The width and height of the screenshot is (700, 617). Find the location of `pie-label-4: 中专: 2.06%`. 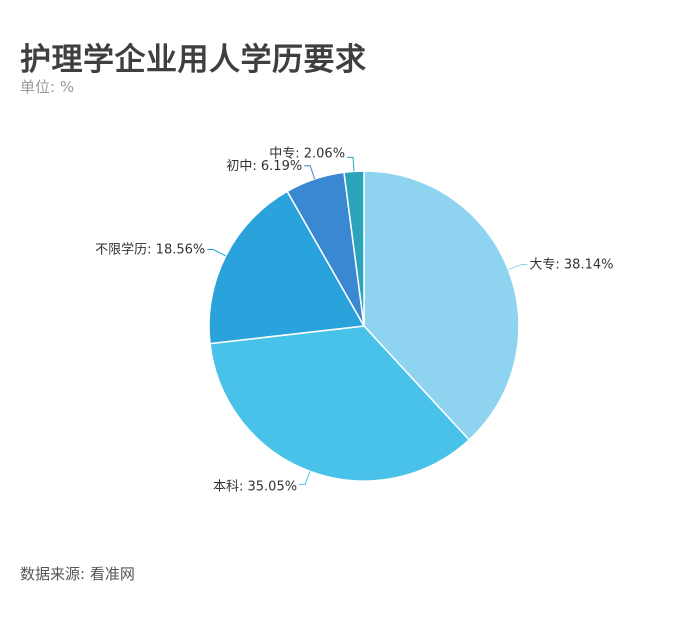

pie-label-4: 中专: 2.06% is located at coordinates (307, 153).